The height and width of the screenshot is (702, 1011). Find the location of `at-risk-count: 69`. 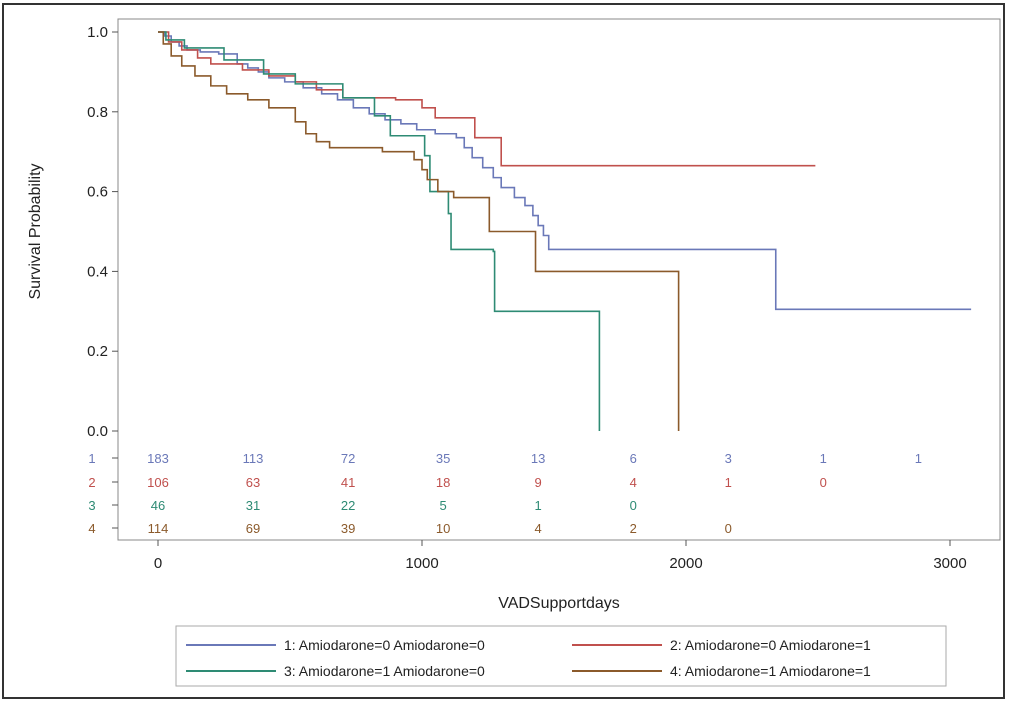

at-risk-count: 69 is located at coordinates (253, 528).